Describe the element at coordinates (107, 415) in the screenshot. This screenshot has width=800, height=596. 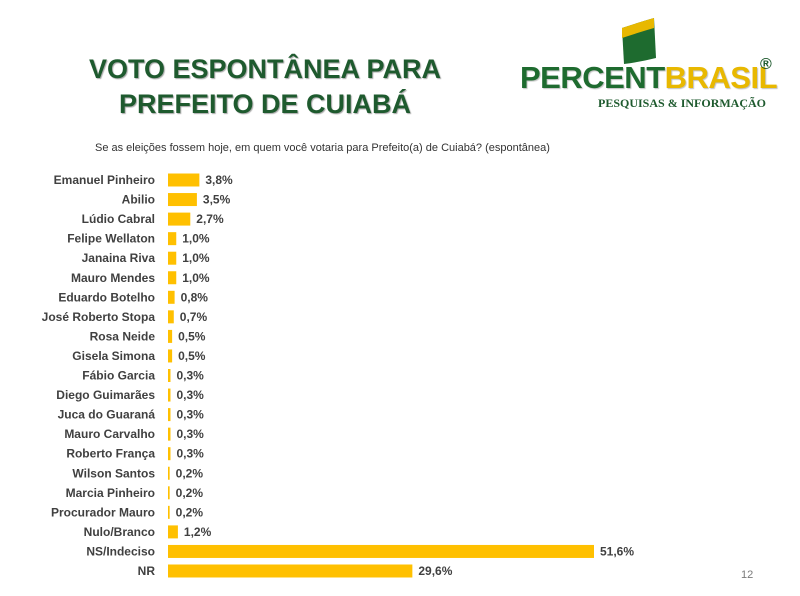
I see `category-label: Juca do Guaraná` at that location.